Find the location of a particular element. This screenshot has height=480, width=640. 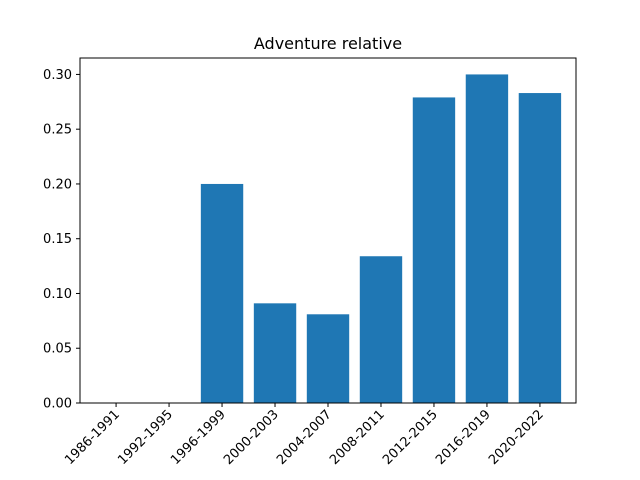

bar-2008-2011 is located at coordinates (381, 329).